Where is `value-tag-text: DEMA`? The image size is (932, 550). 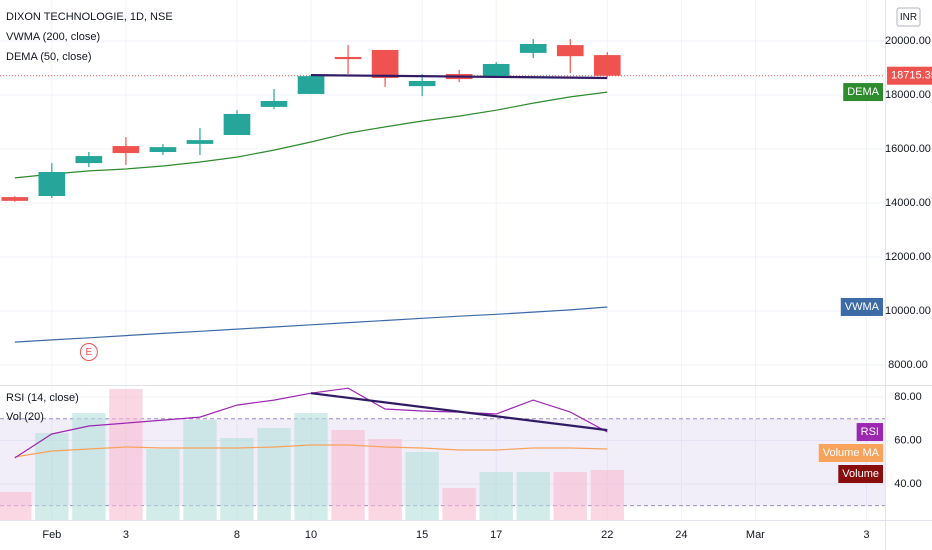
value-tag-text: DEMA is located at coordinates (863, 92).